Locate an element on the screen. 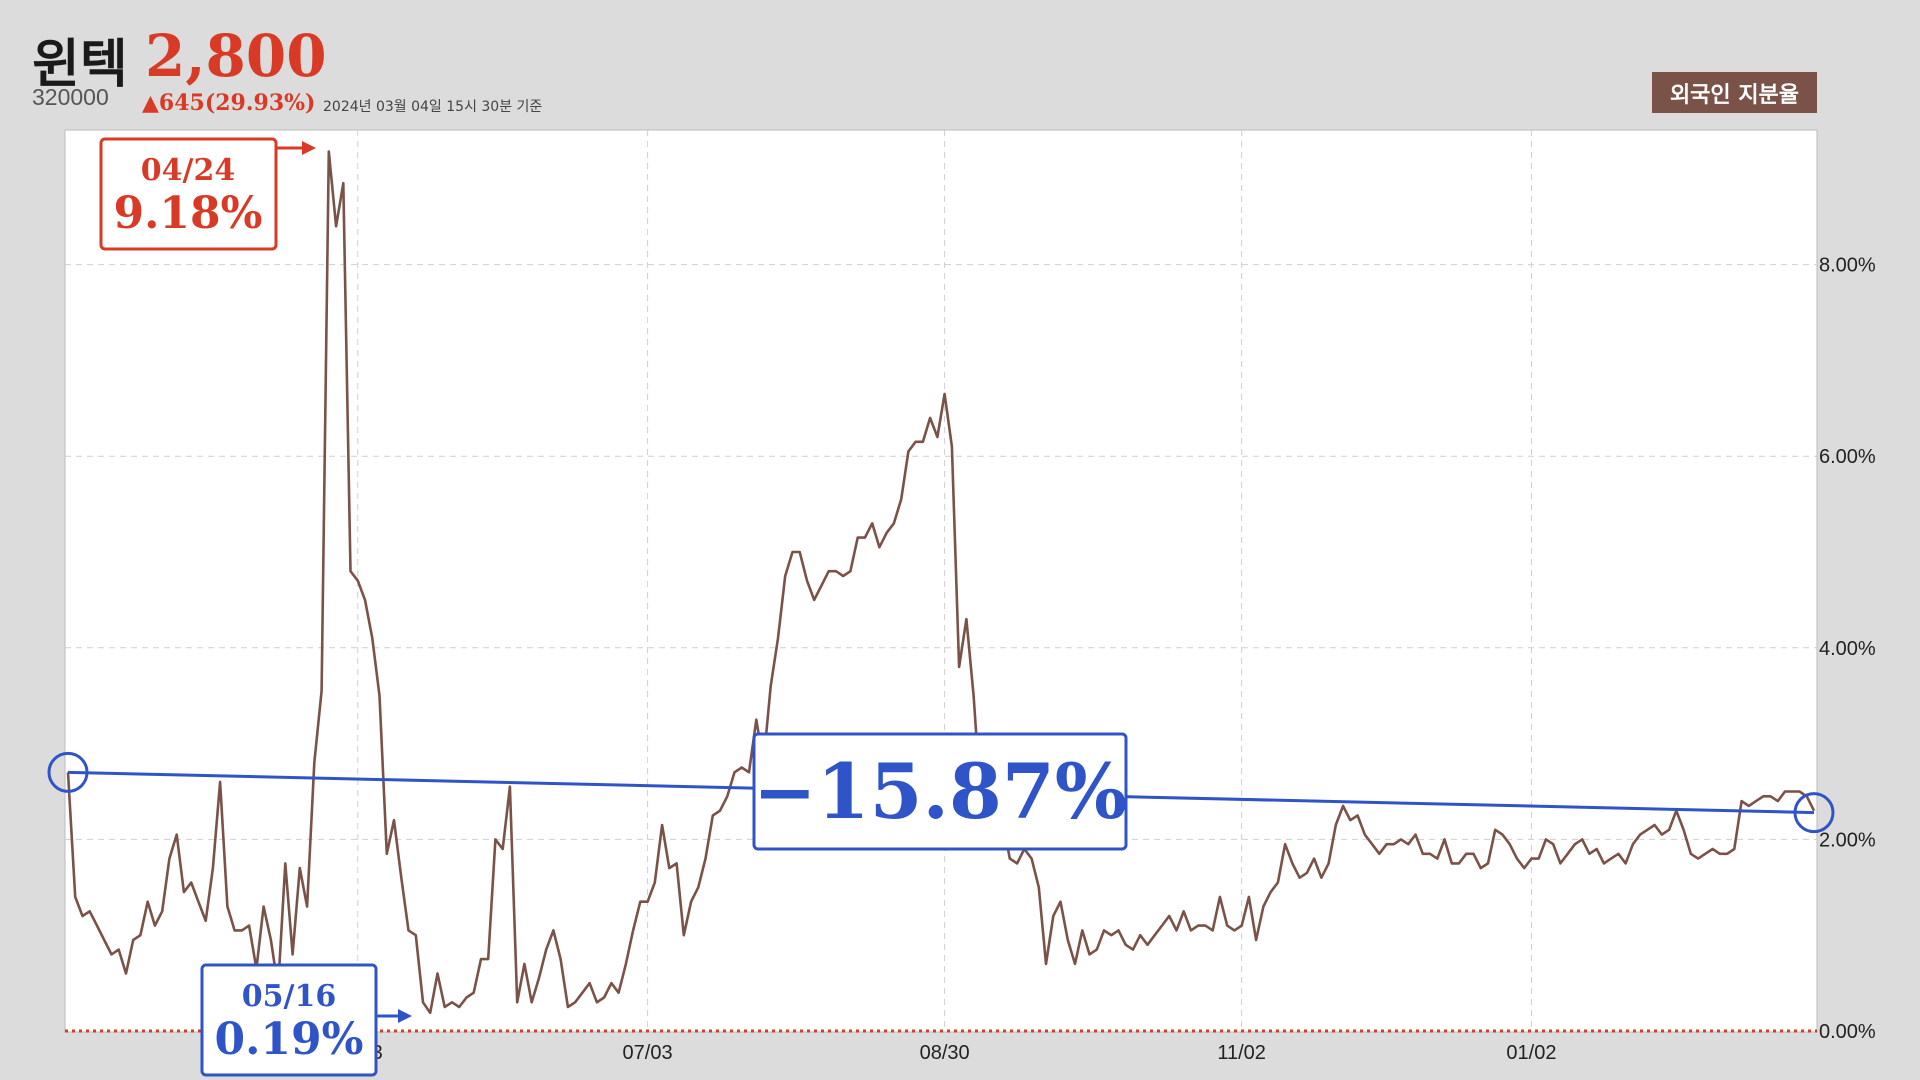  y-tick-label: 0.00% is located at coordinates (1847, 1032).